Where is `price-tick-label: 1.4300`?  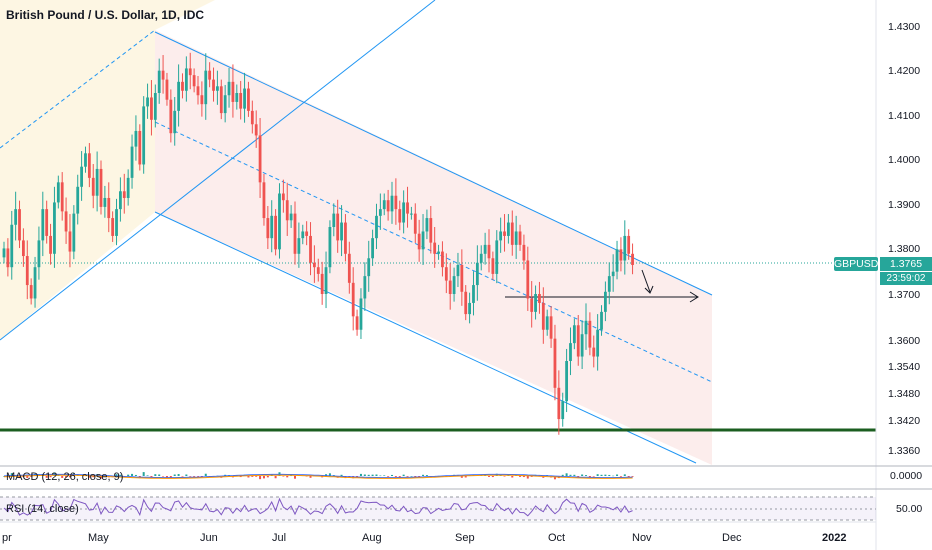
price-tick-label: 1.4300 is located at coordinates (904, 27).